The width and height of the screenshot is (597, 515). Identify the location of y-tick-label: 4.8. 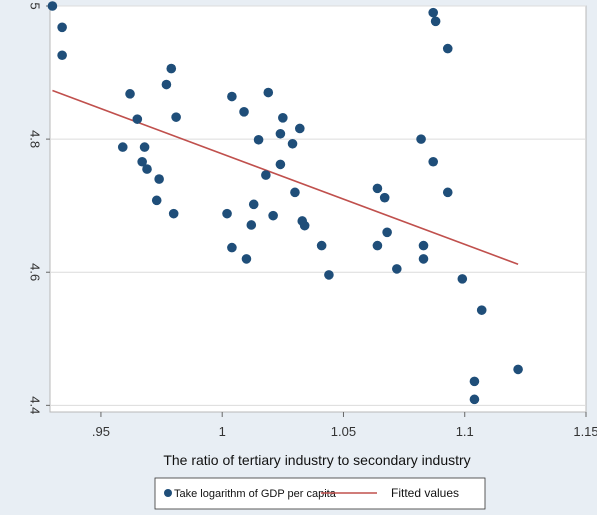
(35, 139).